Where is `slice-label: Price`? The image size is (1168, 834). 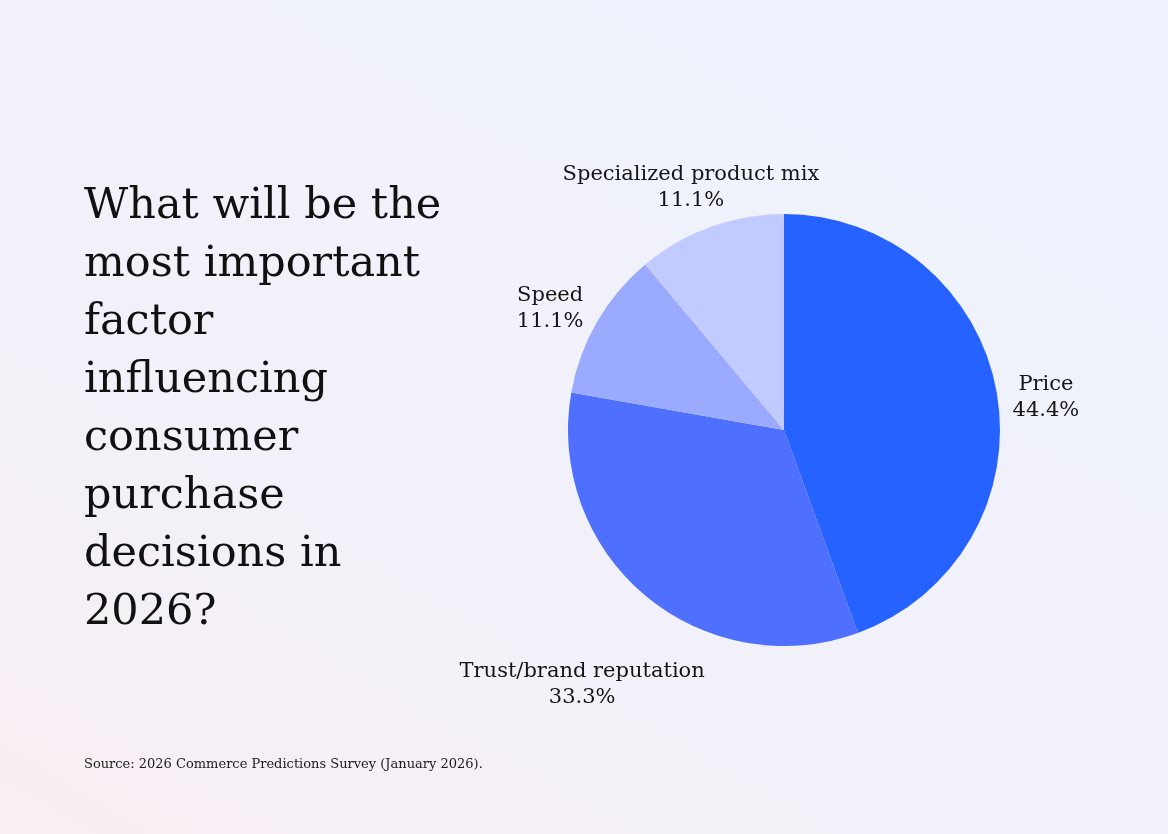
slice-label: Price is located at coordinates (1046, 382).